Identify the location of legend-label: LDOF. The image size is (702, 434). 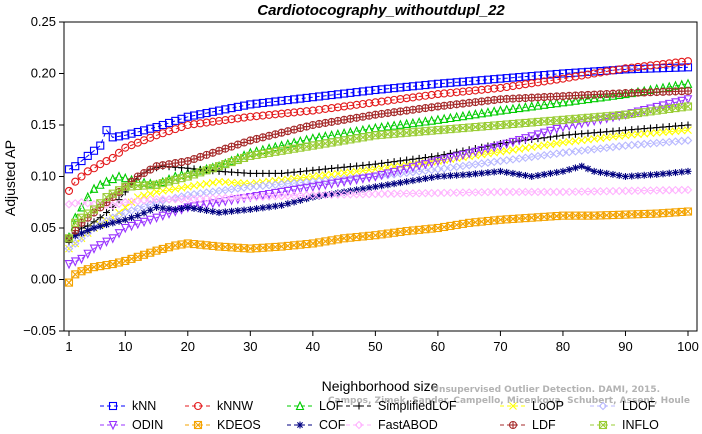
(639, 406).